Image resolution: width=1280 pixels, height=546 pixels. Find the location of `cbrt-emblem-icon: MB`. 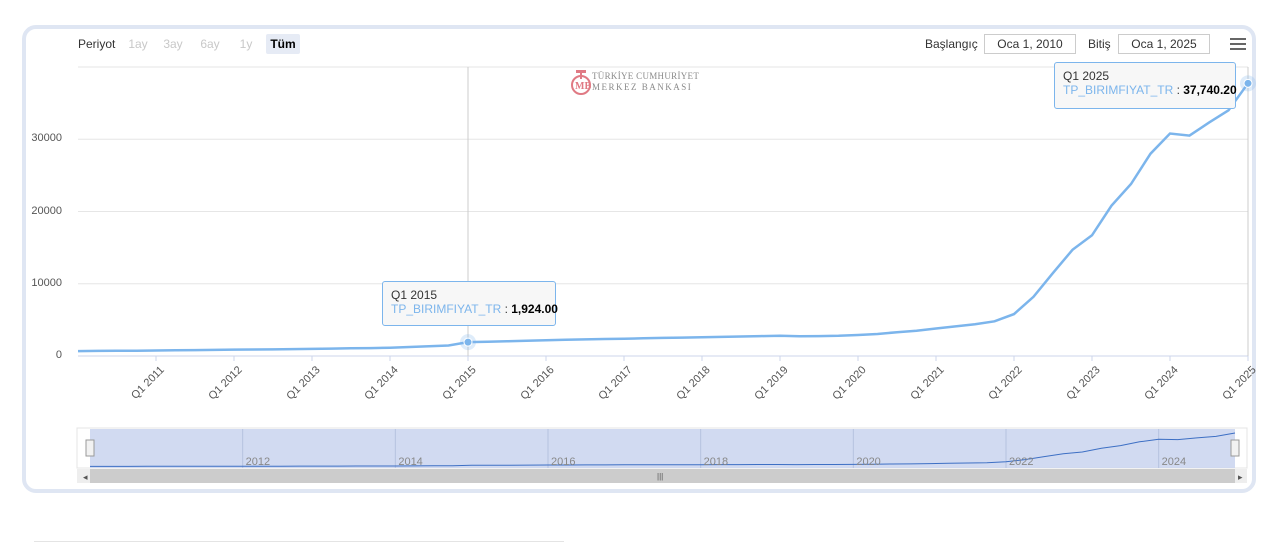

cbrt-emblem-icon: MB is located at coordinates (581, 82).